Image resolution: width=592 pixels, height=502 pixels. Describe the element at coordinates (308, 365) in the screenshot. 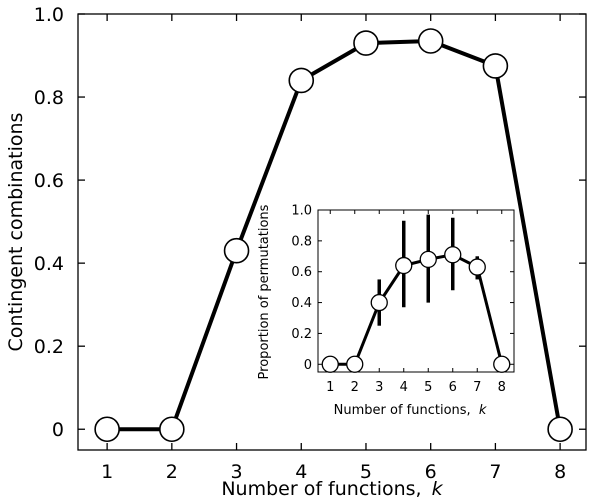

I see `inset-y-tick-label: 0` at that location.